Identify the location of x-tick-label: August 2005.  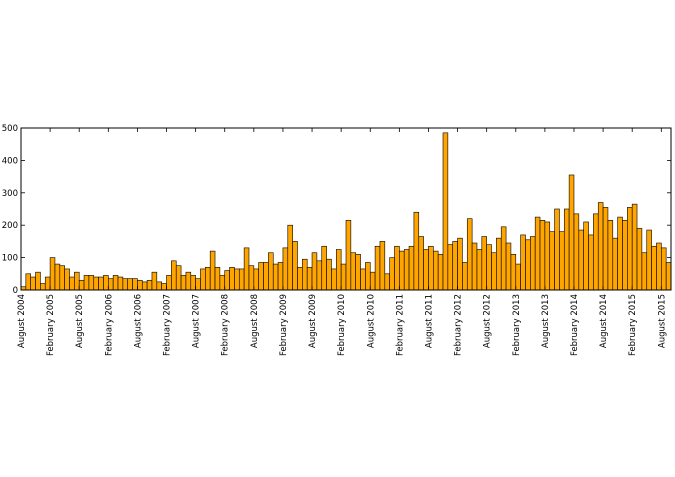
(80, 321).